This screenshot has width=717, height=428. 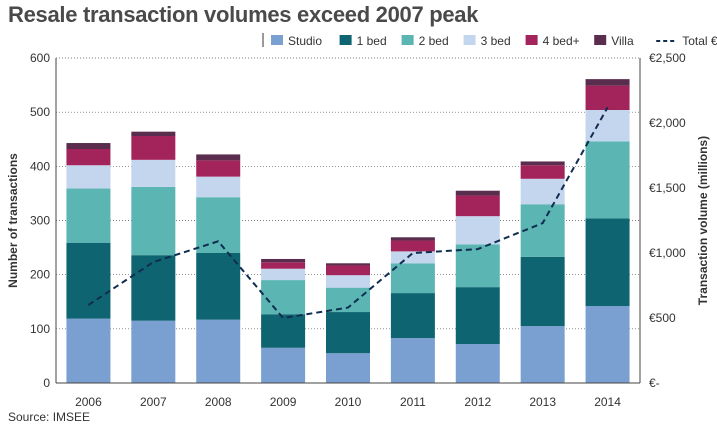 I want to click on y-tick-label: 400, so click(x=40, y=166).